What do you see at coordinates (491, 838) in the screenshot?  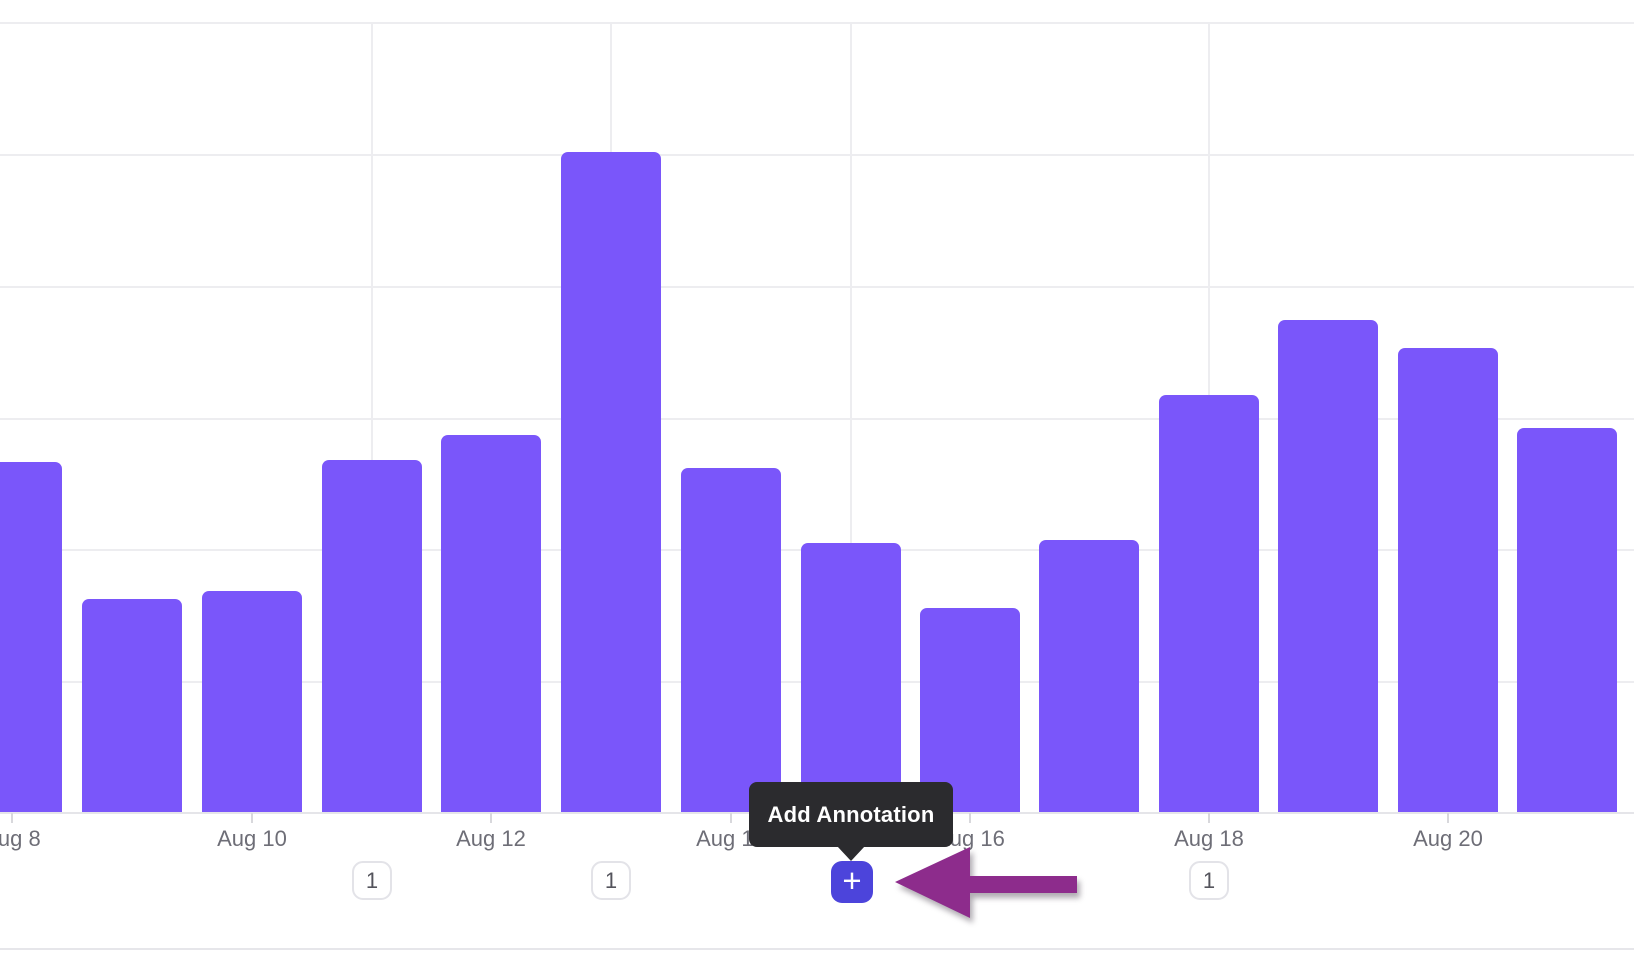 I see `x-axis-label: Aug 12` at bounding box center [491, 838].